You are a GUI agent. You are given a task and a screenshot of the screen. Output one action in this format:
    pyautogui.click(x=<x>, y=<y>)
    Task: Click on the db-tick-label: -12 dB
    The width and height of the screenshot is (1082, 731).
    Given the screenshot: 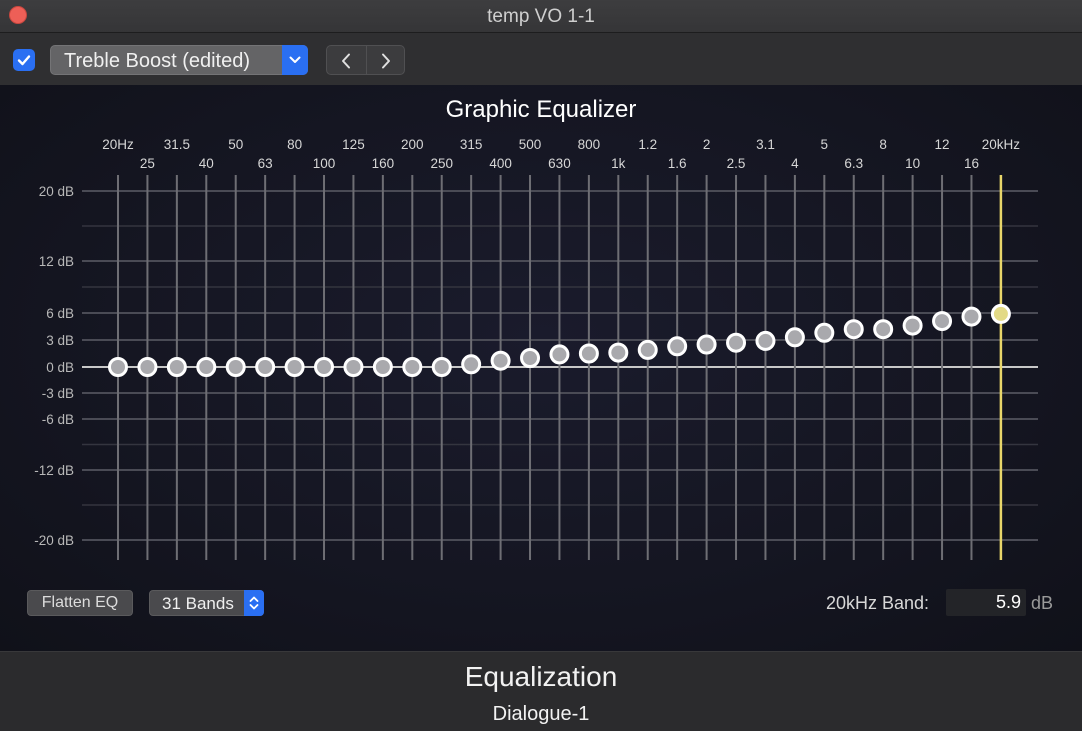 What is the action you would take?
    pyautogui.click(x=54, y=470)
    